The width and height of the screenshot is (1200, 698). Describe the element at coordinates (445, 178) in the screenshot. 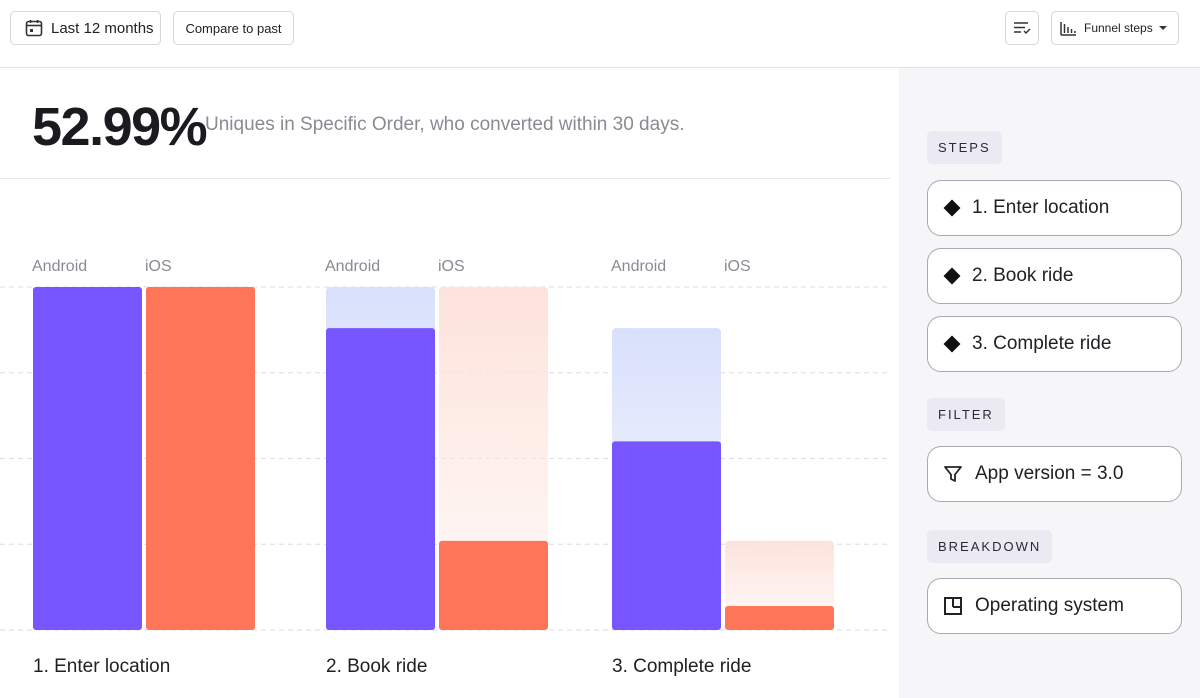

I see `divider` at that location.